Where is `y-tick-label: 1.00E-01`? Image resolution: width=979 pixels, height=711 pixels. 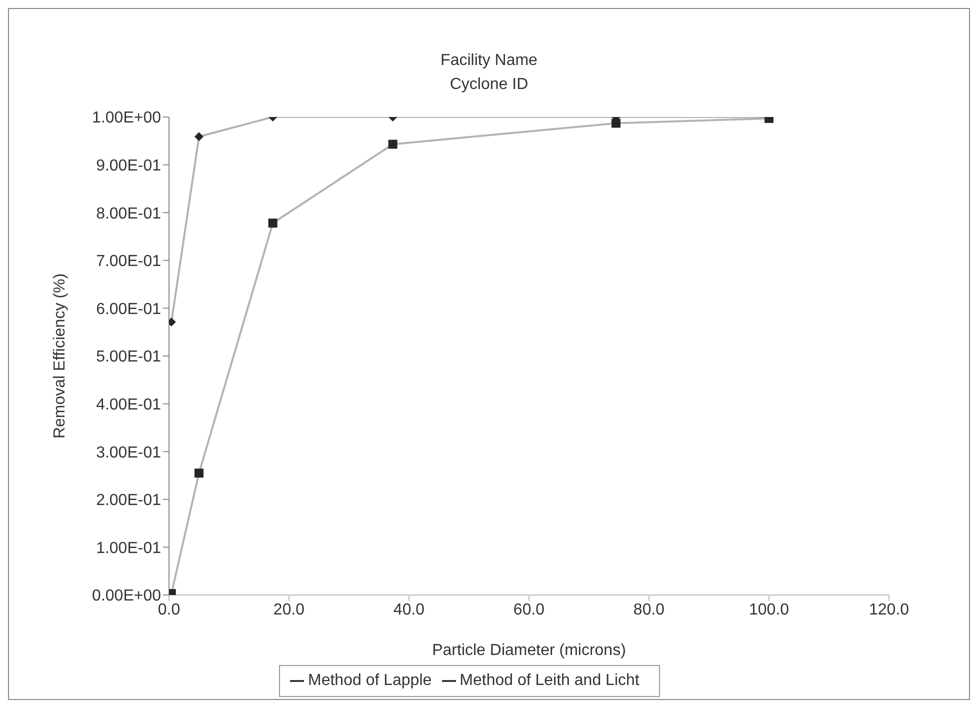
y-tick-label: 1.00E-01 is located at coordinates (129, 548).